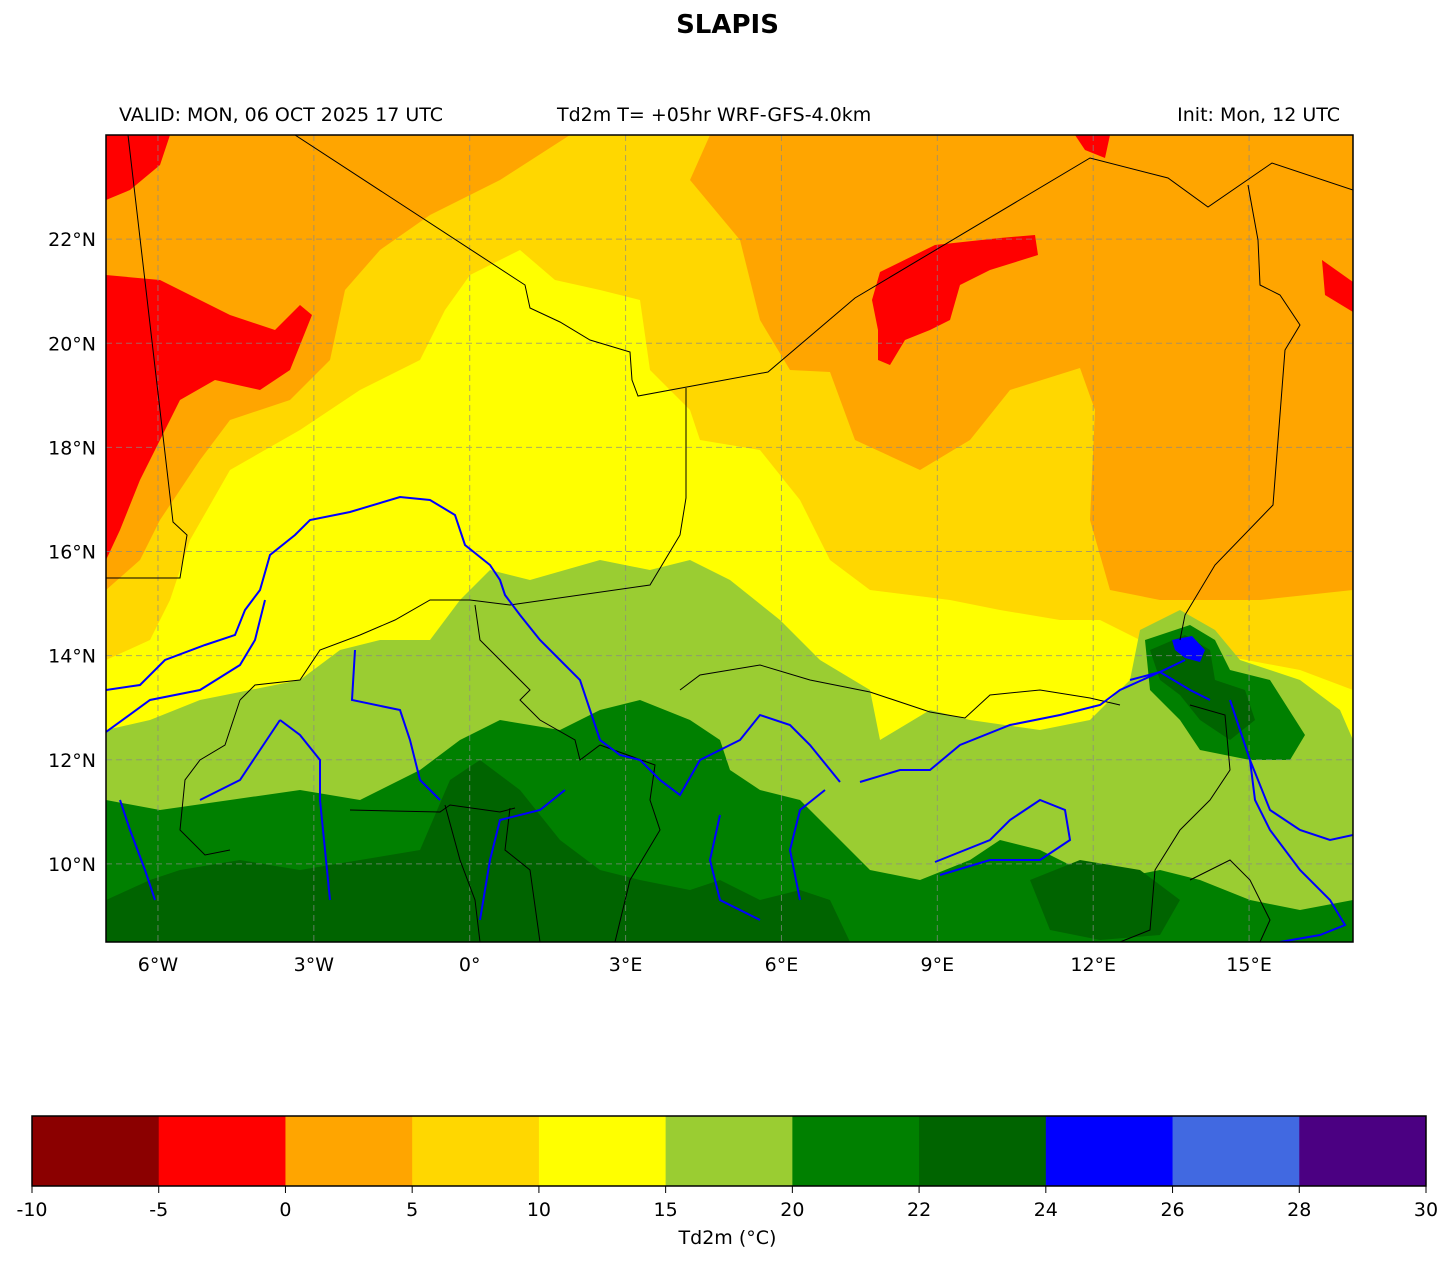 The image size is (1455, 1264). What do you see at coordinates (1230, 900) in the screenshot?
I see `border-car` at bounding box center [1230, 900].